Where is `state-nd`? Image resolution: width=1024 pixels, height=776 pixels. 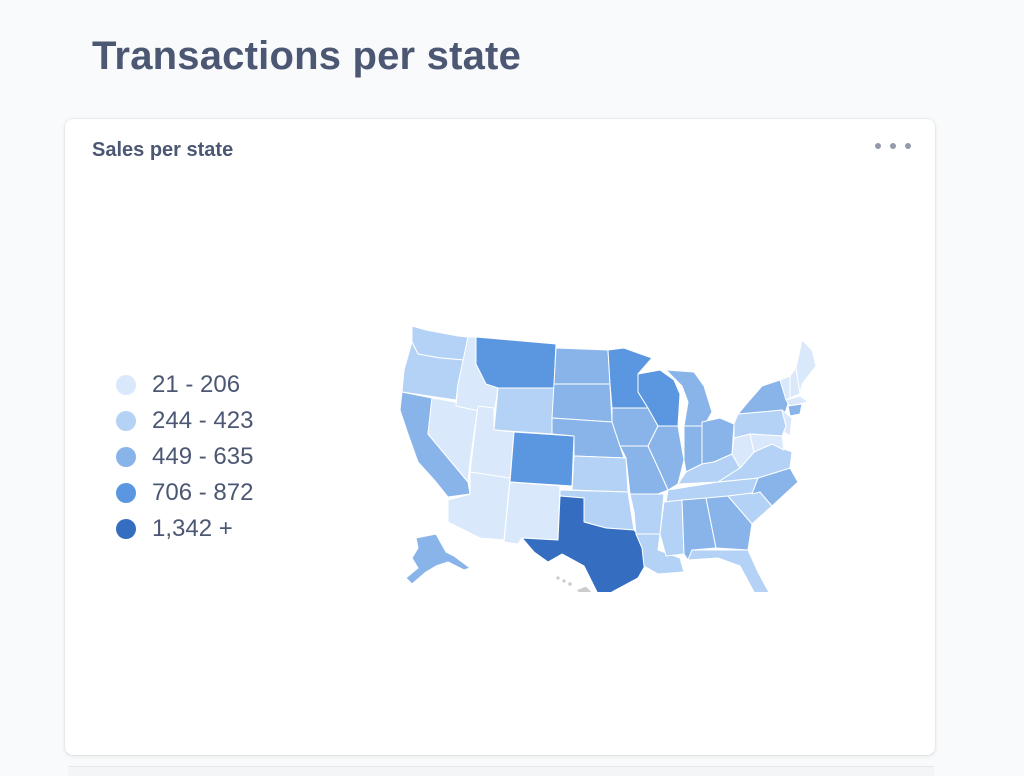 state-nd is located at coordinates (582, 366).